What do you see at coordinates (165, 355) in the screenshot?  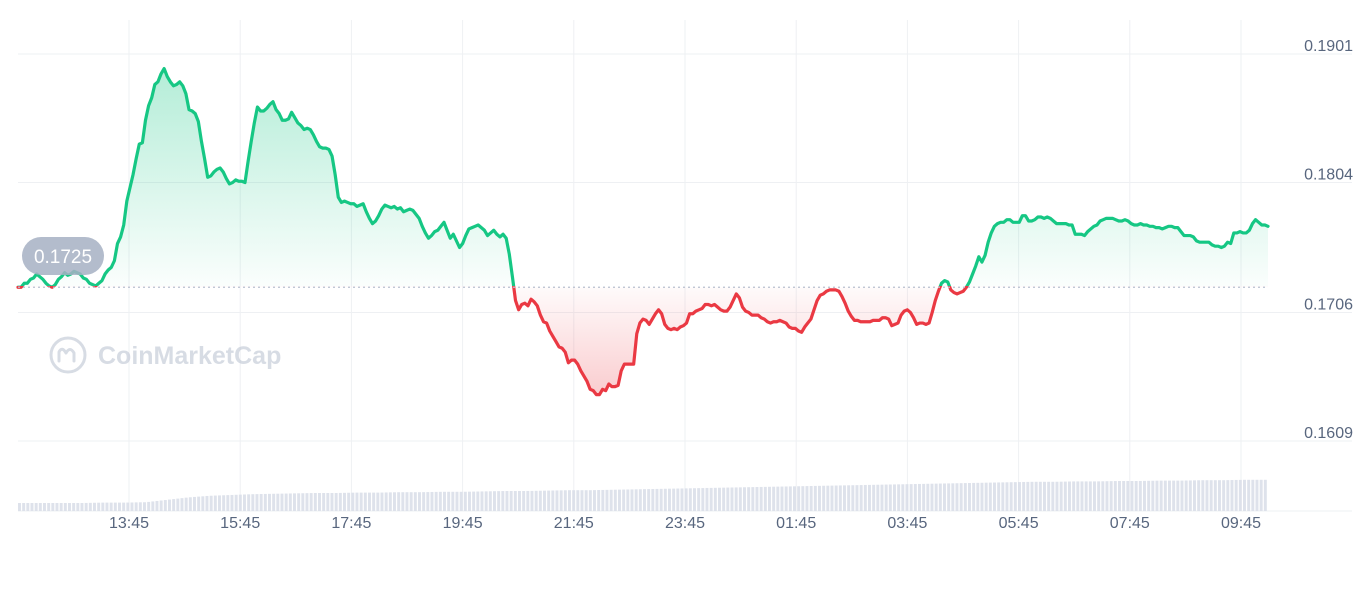 I see `watermark: CoinMarketCap` at bounding box center [165, 355].